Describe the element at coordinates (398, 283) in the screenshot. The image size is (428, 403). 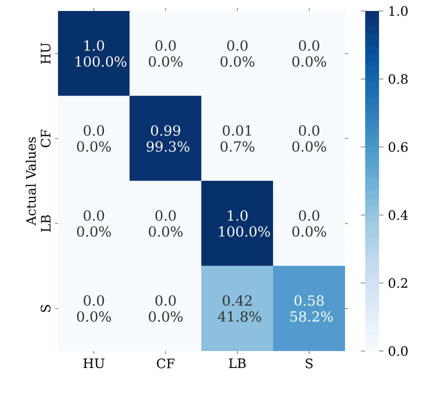
I see `color-bar-label: 0.2` at that location.